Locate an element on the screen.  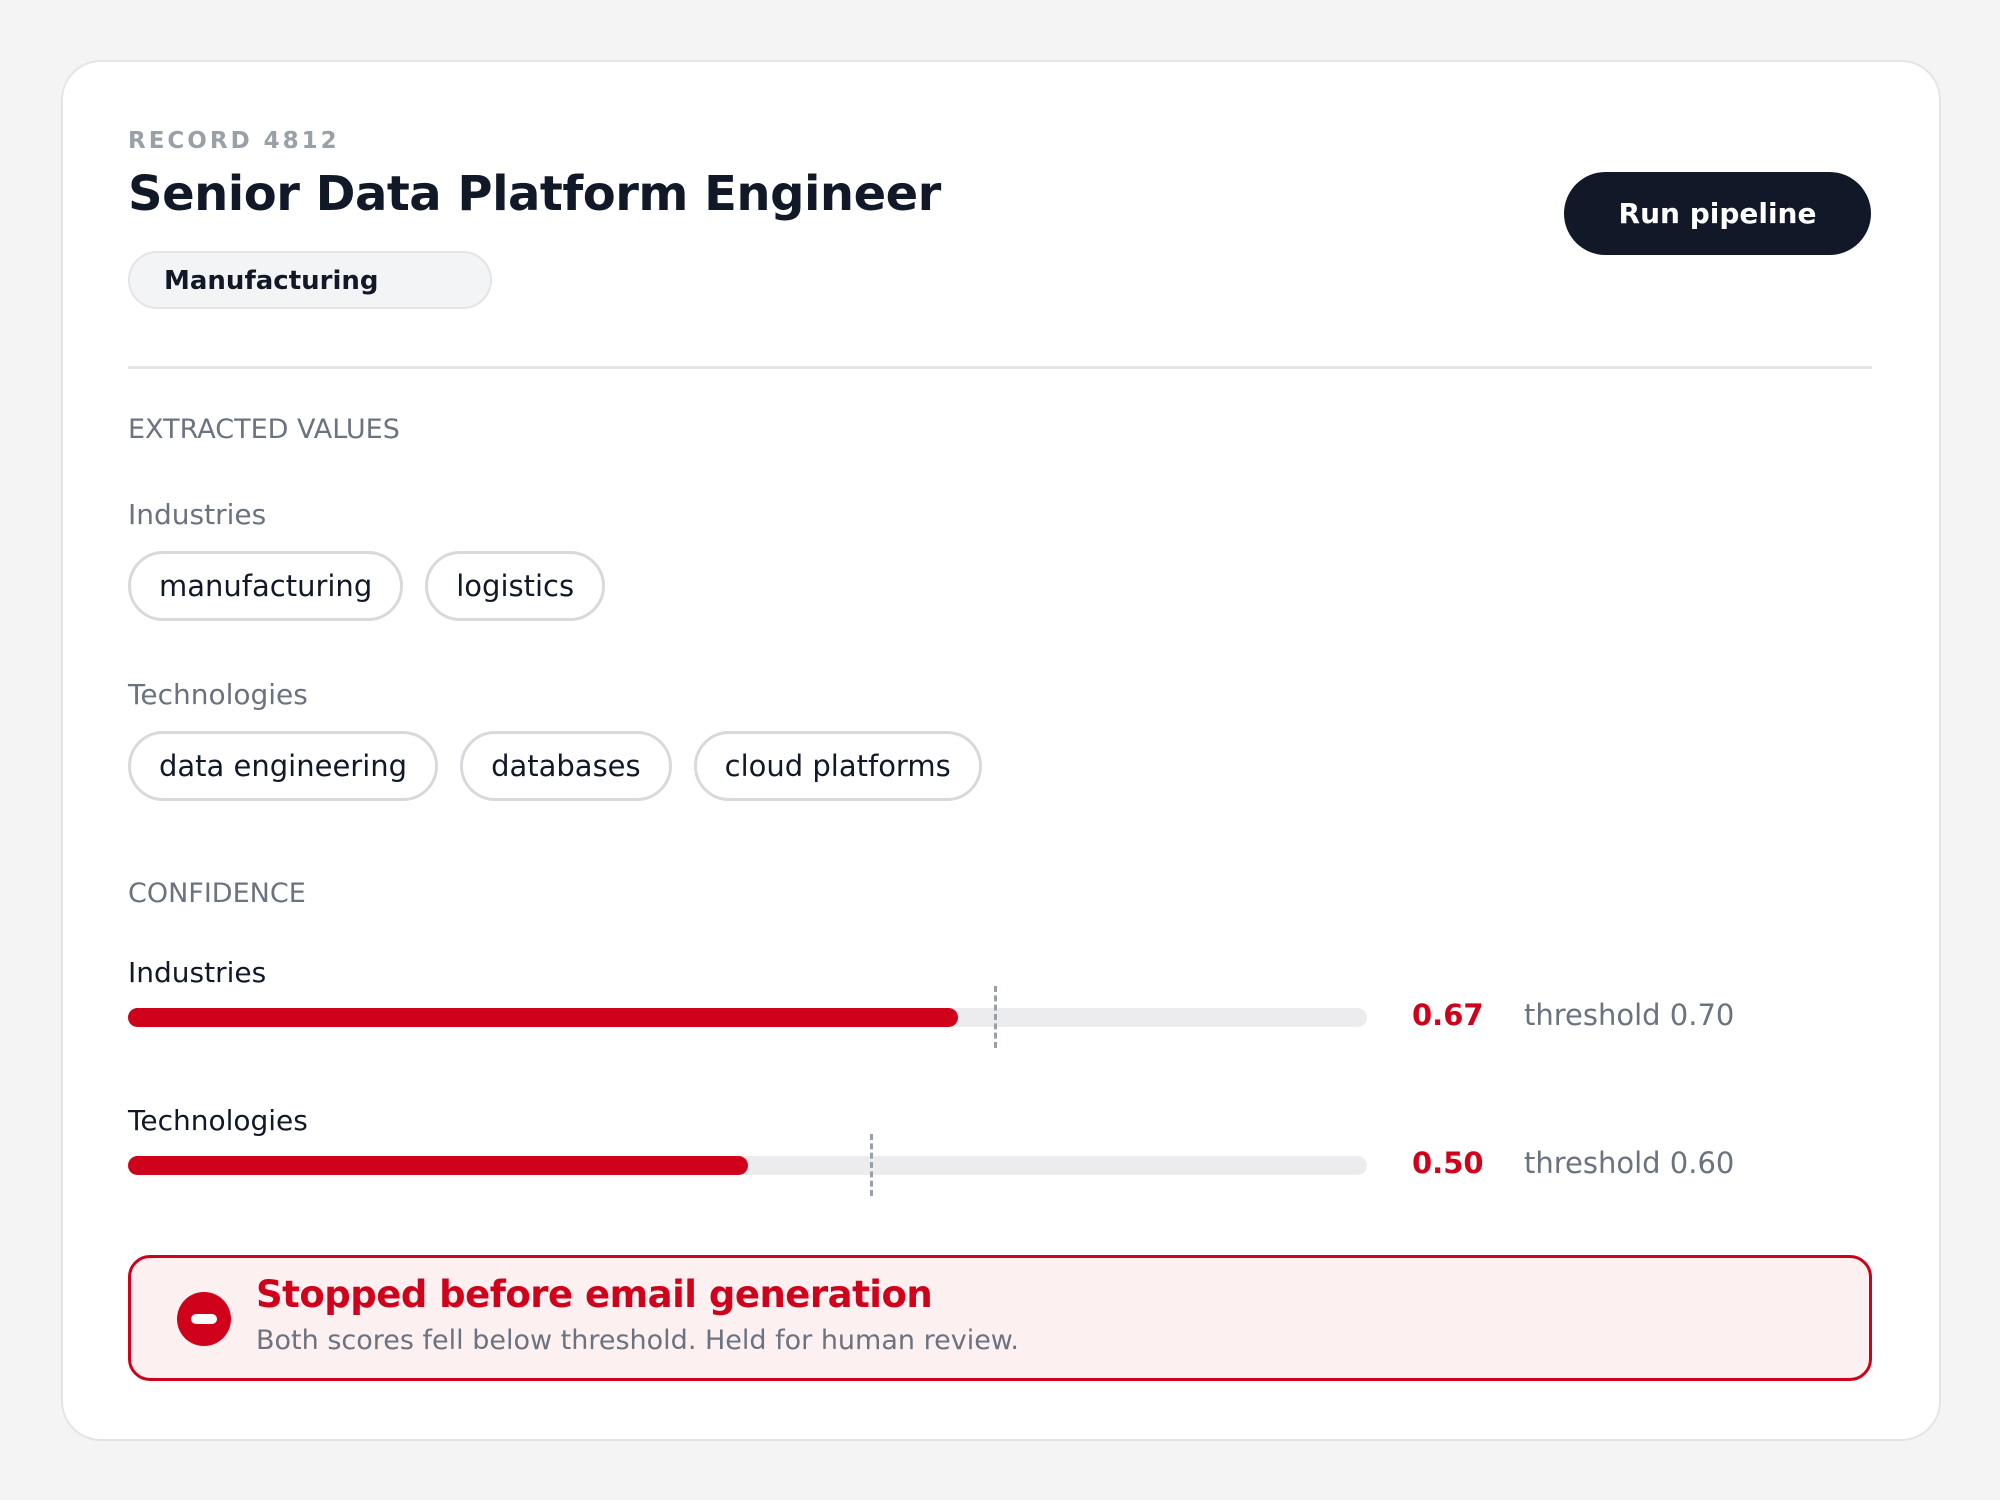
chip: manufacturing is located at coordinates (266, 586).